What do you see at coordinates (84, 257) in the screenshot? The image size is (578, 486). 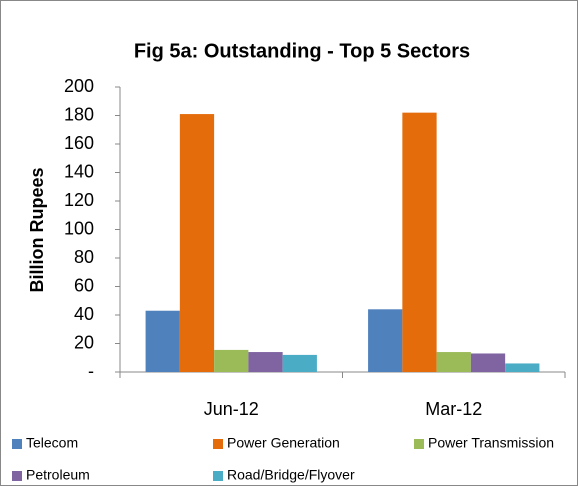 I see `y-tick-label: 80` at bounding box center [84, 257].